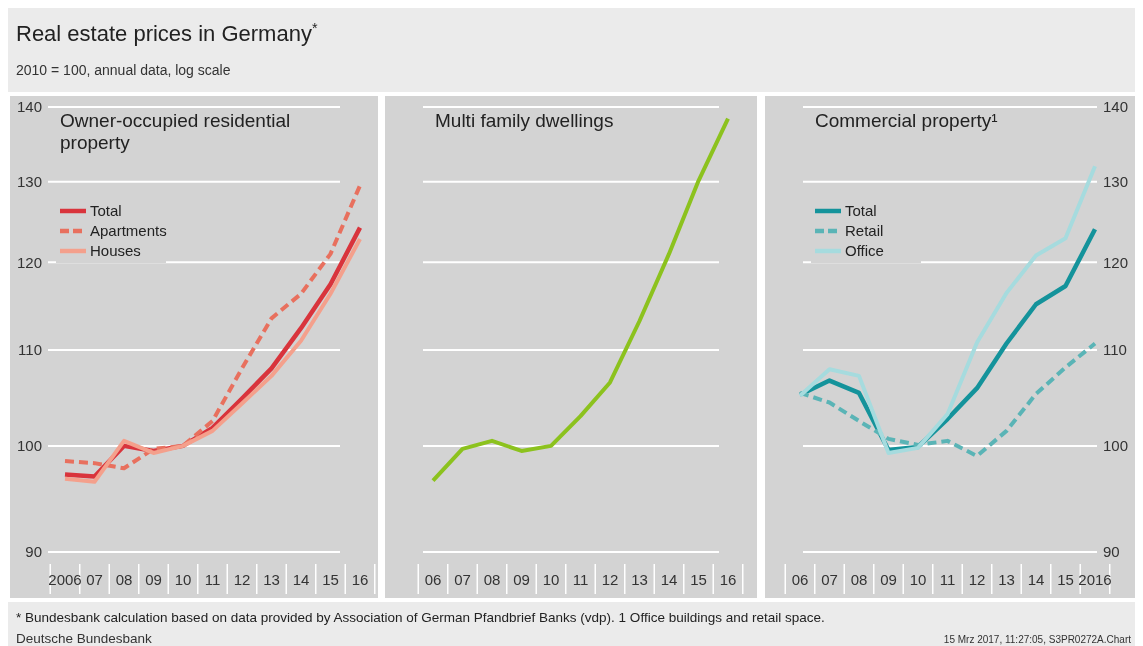 The image size is (1143, 646). Describe the element at coordinates (123, 70) in the screenshot. I see `chart-subtitle: 2010 = 100, annual data, log scale` at that location.